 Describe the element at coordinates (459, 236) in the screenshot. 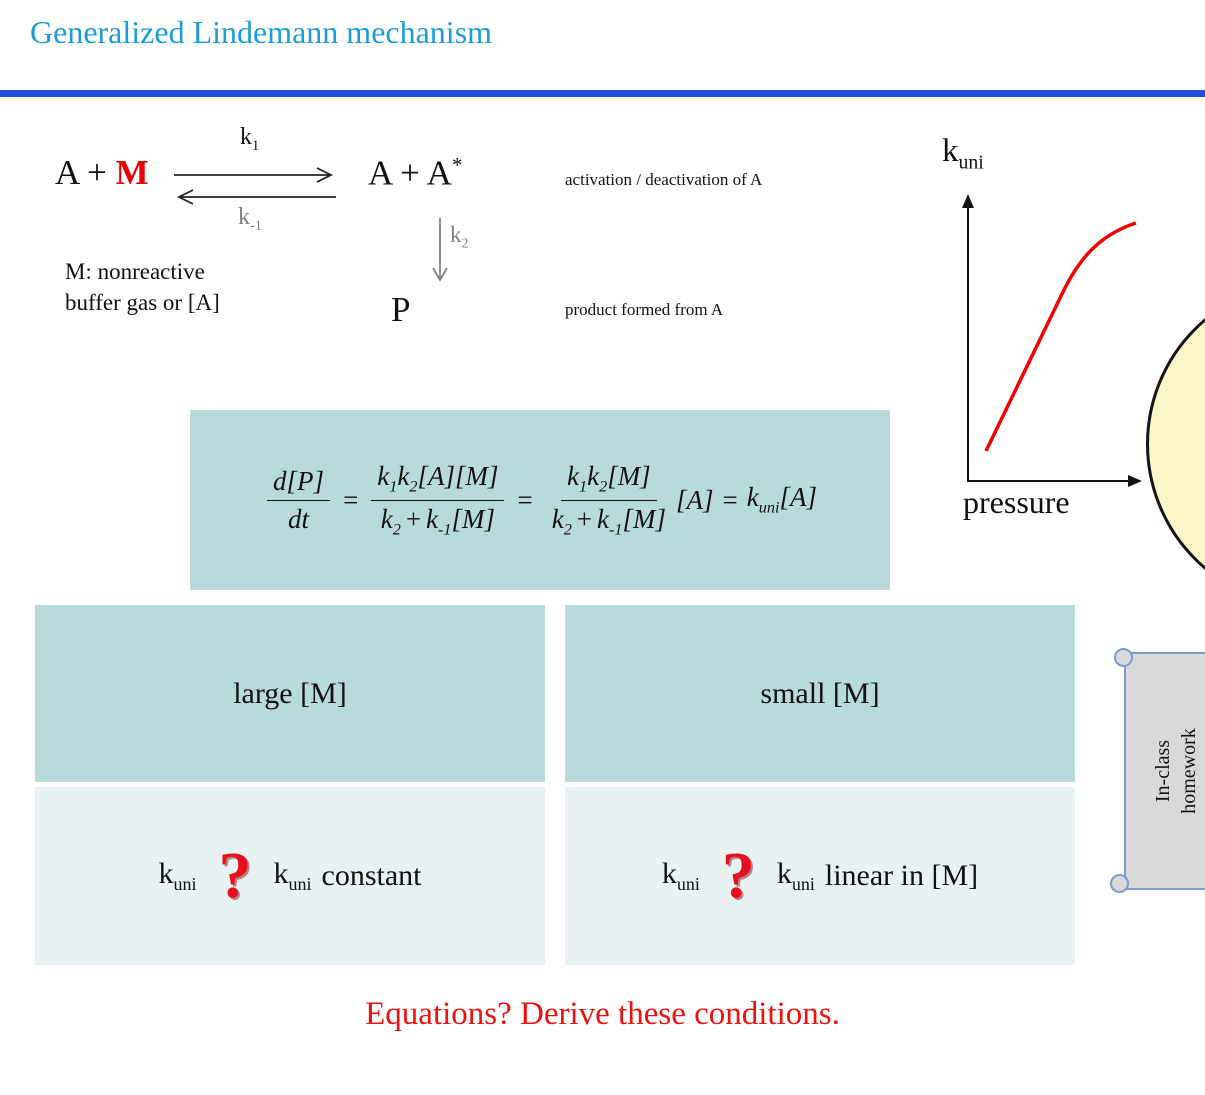

I see `k2-label: k2` at that location.